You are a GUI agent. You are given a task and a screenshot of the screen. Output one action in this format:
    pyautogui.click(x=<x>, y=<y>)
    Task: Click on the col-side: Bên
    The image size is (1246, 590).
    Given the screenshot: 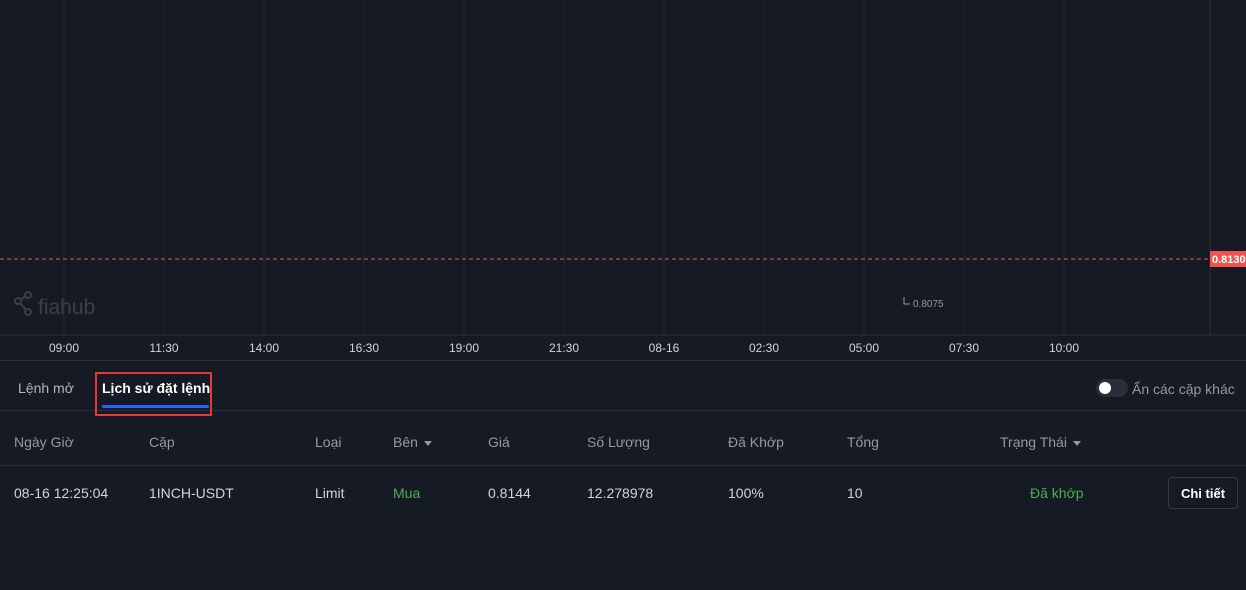 What is the action you would take?
    pyautogui.click(x=405, y=442)
    